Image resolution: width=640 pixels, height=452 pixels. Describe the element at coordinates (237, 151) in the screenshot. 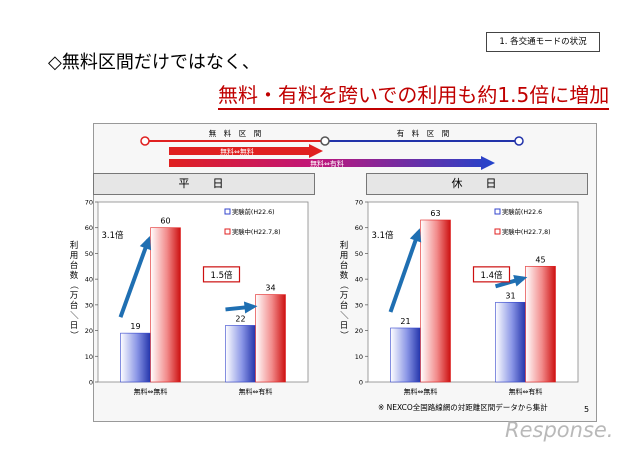

I see `arrow-free-label: 無料⇔無料` at that location.